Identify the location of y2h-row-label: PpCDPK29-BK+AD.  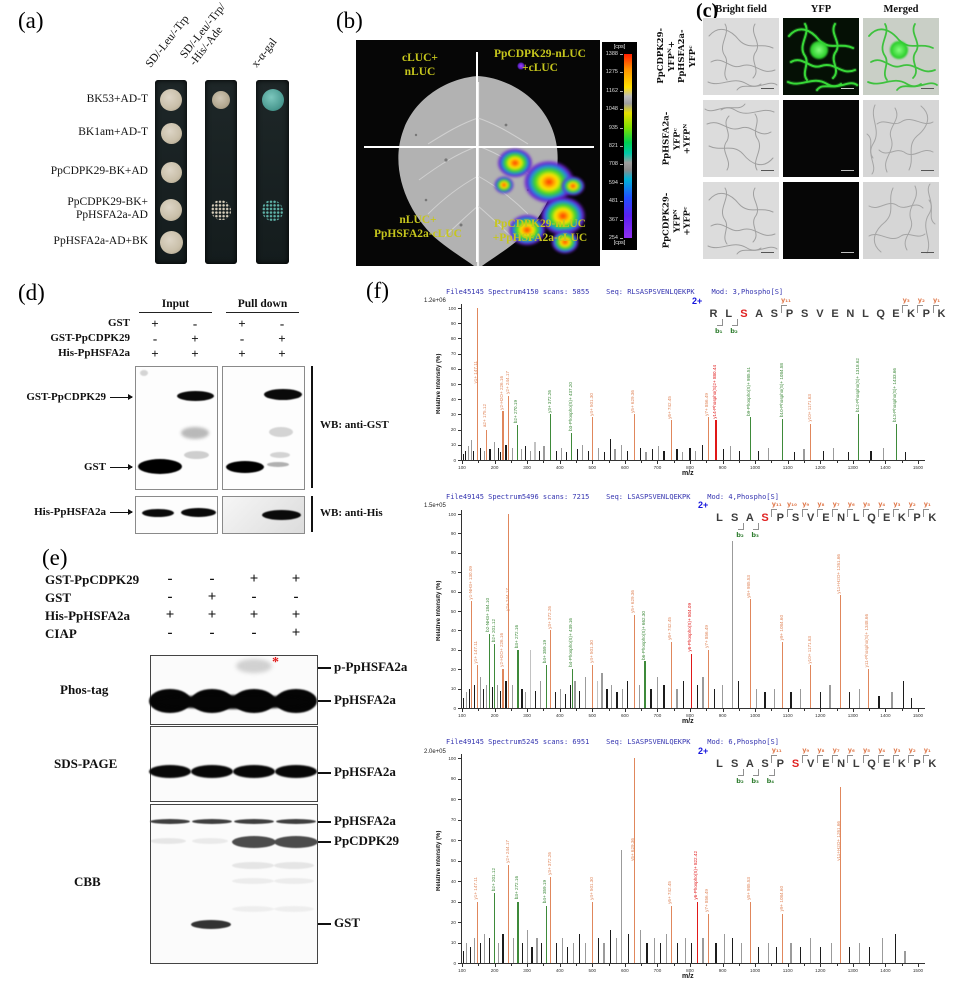
(99, 171).